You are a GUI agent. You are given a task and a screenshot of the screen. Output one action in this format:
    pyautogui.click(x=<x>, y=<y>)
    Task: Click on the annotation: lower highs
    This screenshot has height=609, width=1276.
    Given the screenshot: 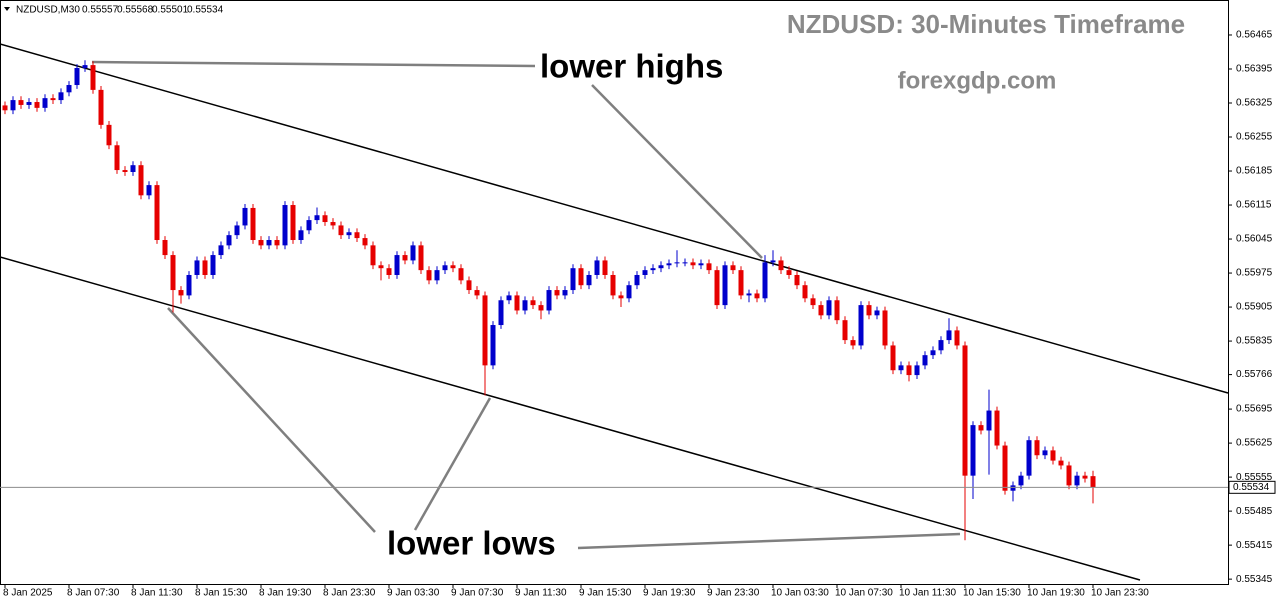 What is the action you would take?
    pyautogui.click(x=631, y=66)
    